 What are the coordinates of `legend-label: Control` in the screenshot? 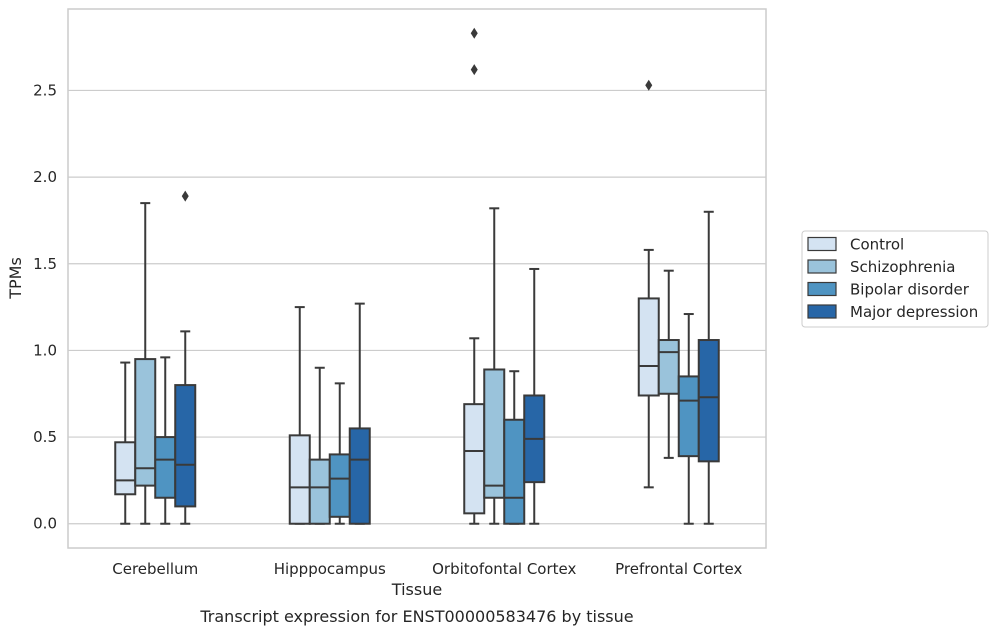 It's located at (877, 245).